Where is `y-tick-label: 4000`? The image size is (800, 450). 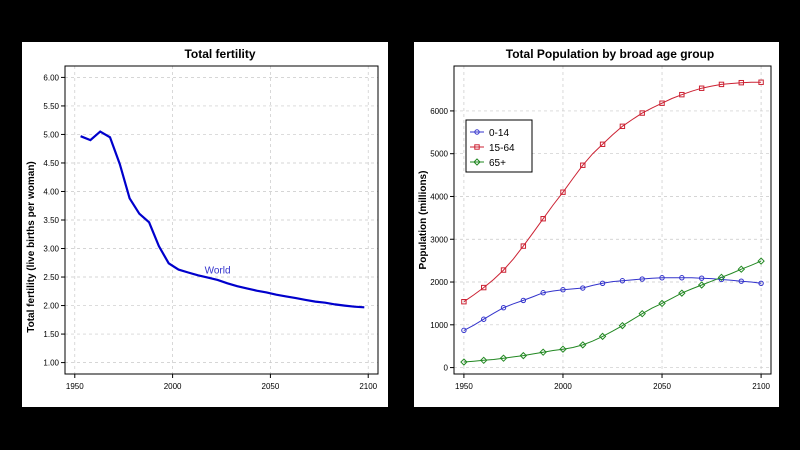
y-tick-label: 4000 is located at coordinates (439, 196).